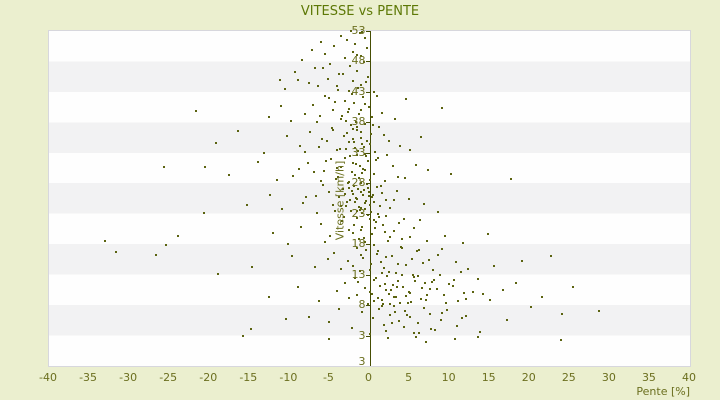 The height and width of the screenshot is (400, 720). I want to click on x-axis-title: Pente [%], so click(663, 391).